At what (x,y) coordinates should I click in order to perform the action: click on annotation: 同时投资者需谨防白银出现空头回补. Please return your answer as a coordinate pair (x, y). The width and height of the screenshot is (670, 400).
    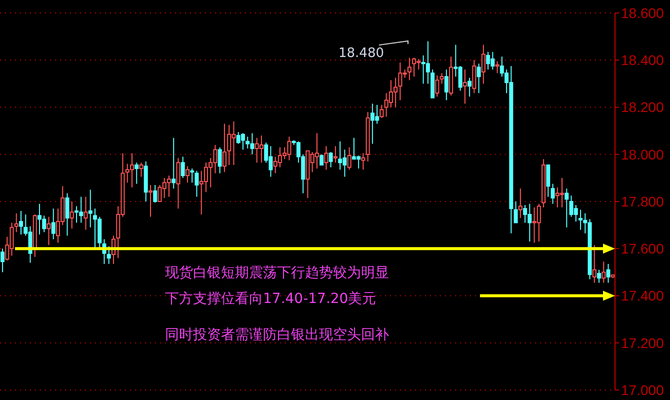
    Looking at the image, I should click on (277, 335).